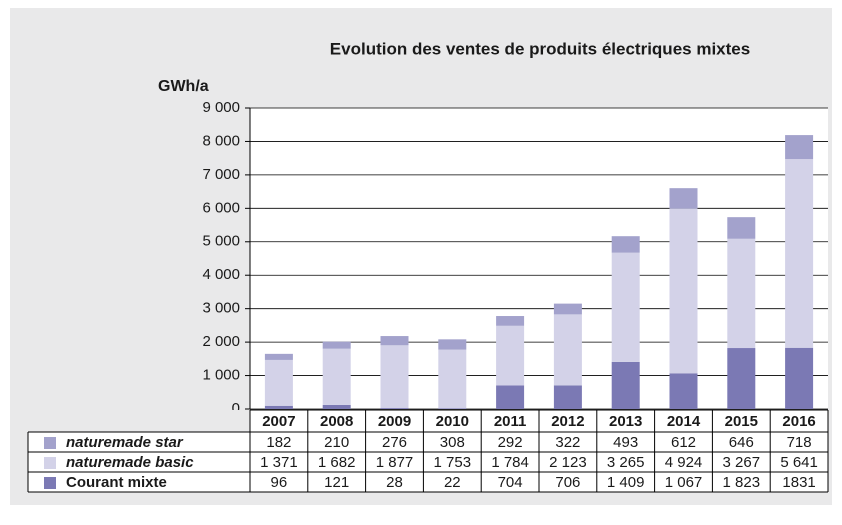  Describe the element at coordinates (567, 482) in the screenshot. I see `table-value: 706` at that location.